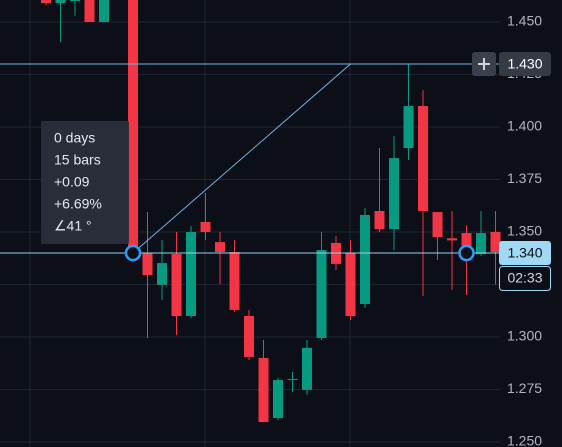 This screenshot has width=562, height=447. What do you see at coordinates (72, 182) in the screenshot?
I see `tooltip-text: +0.09` at bounding box center [72, 182].